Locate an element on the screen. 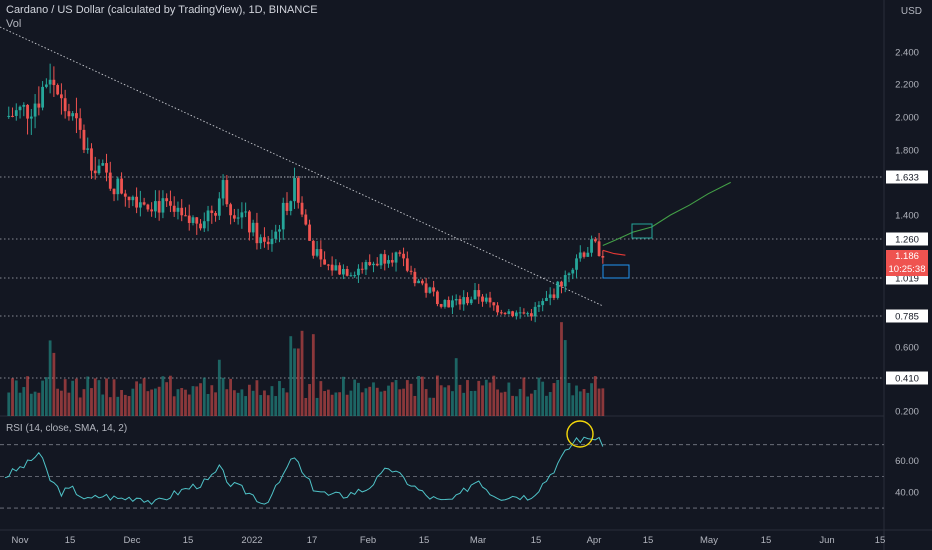 The height and width of the screenshot is (550, 932). time-tick-2: Dec is located at coordinates (132, 540).